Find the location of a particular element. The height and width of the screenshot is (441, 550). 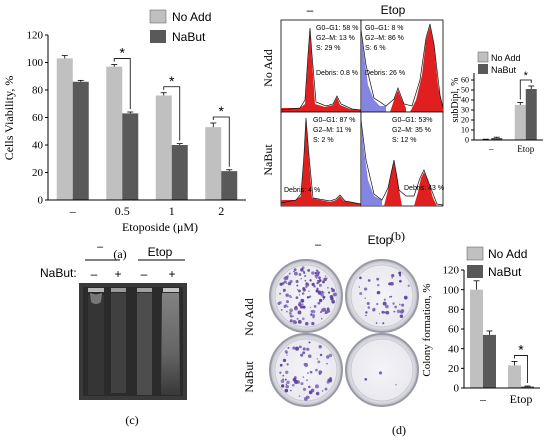

b-col-header-etop: Etop is located at coordinates (393, 10).